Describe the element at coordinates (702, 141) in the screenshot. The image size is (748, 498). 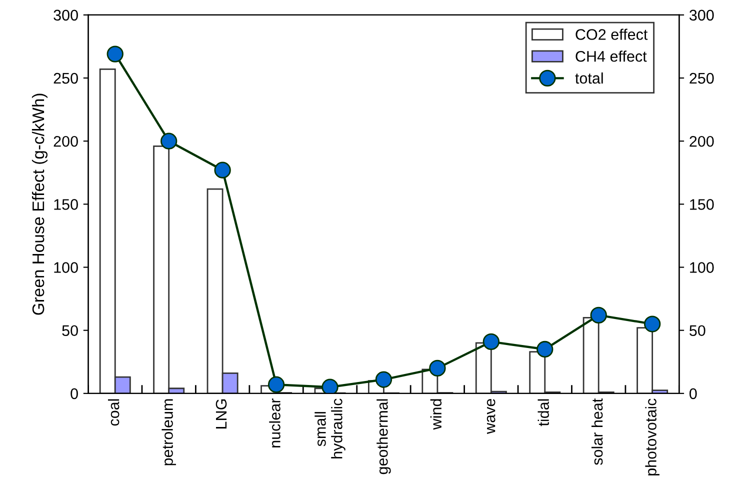
I see `y2-tick-label: 200` at that location.